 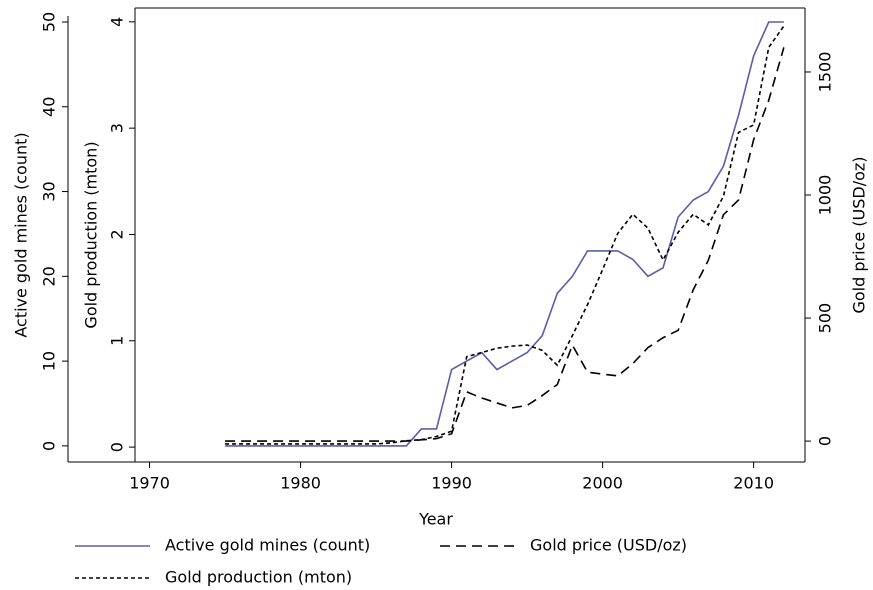 What do you see at coordinates (859, 234) in the screenshot?
I see `y3-axis-label: Gold price (USD/oz)` at bounding box center [859, 234].